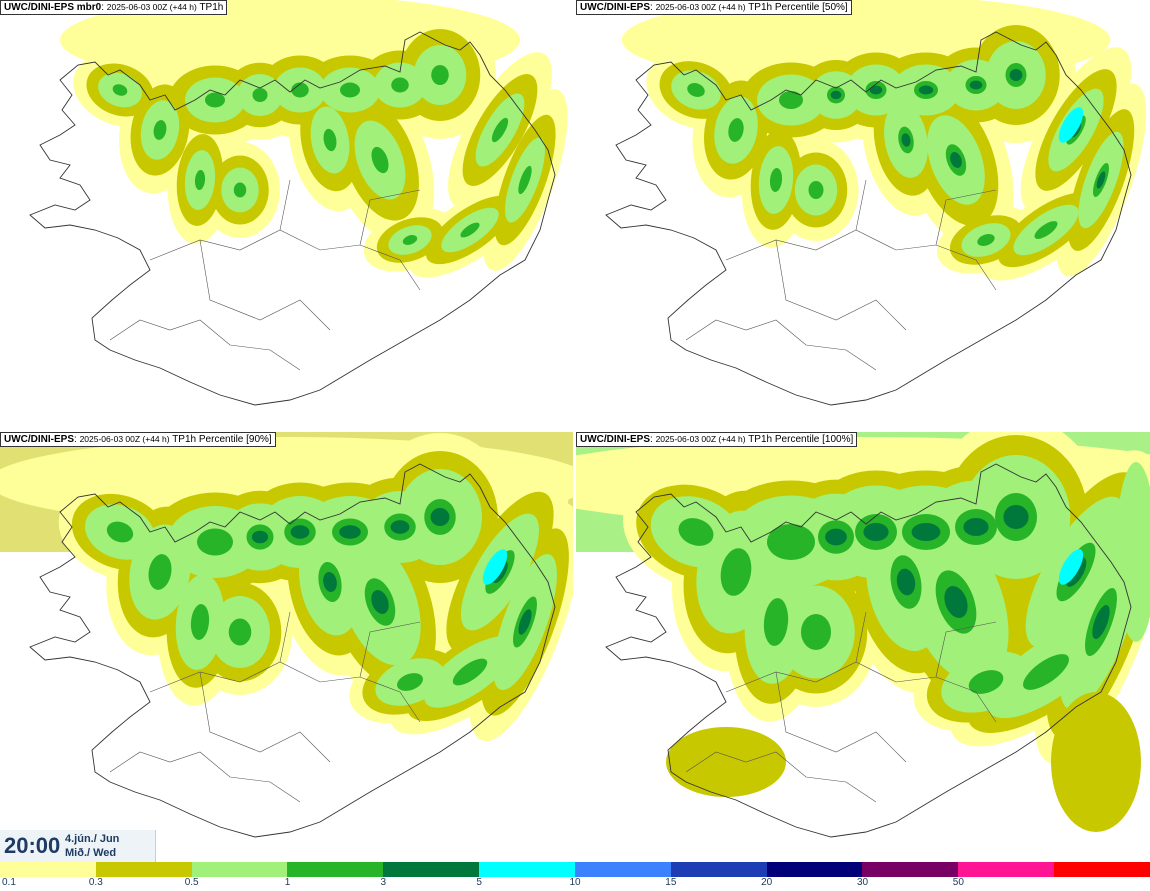 This screenshot has width=1150, height=891. Describe the element at coordinates (798, 7) in the screenshot. I see `field-name: TP1h Percentile [50%]` at that location.